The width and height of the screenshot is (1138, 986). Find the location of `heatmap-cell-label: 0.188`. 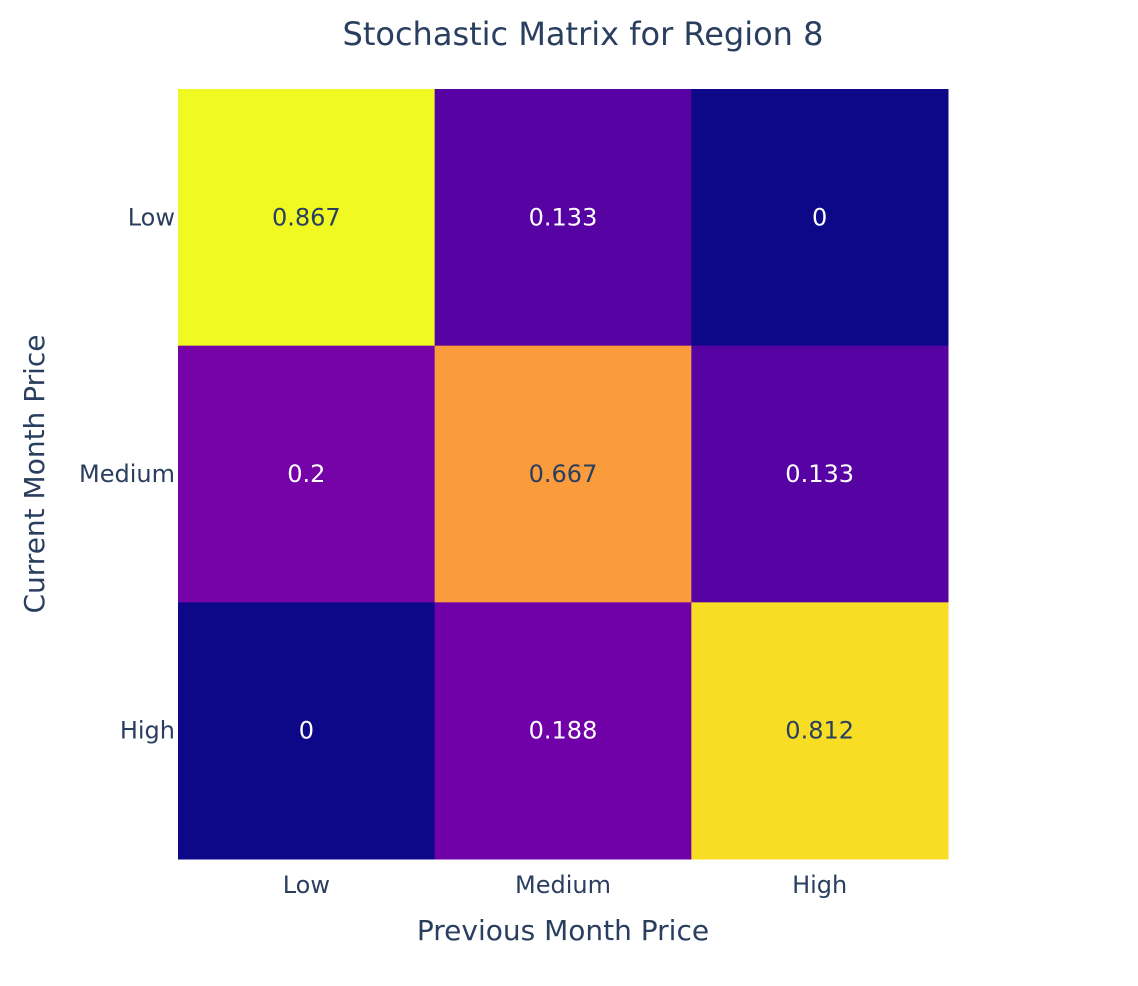

heatmap-cell-label: 0.188 is located at coordinates (563, 731).